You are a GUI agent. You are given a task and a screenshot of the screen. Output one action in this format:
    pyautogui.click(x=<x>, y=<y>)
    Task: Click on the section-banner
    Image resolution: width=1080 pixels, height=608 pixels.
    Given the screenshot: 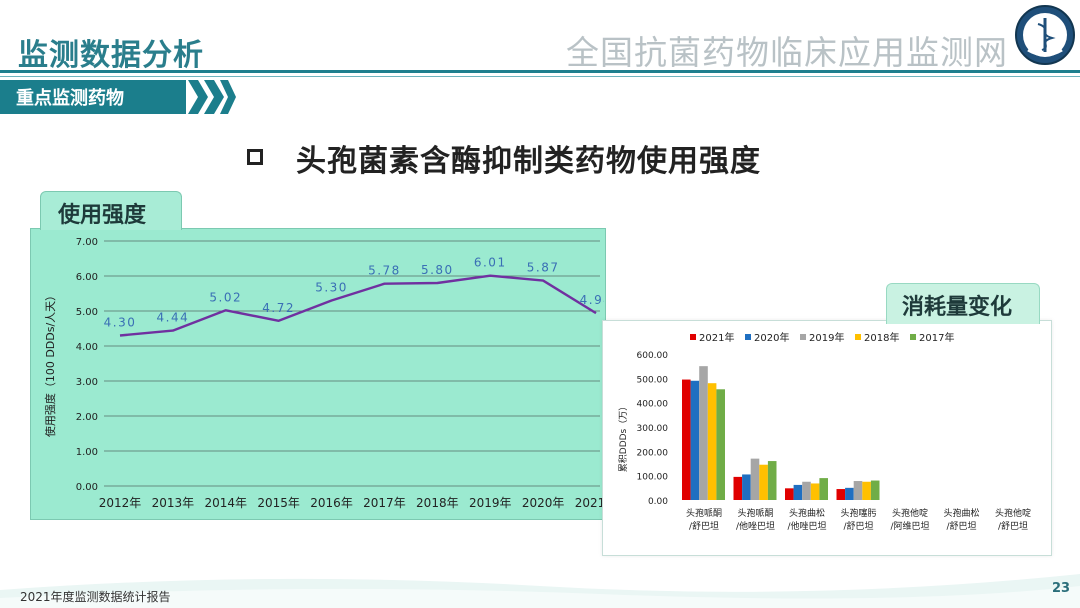 What is the action you would take?
    pyautogui.click(x=93, y=97)
    